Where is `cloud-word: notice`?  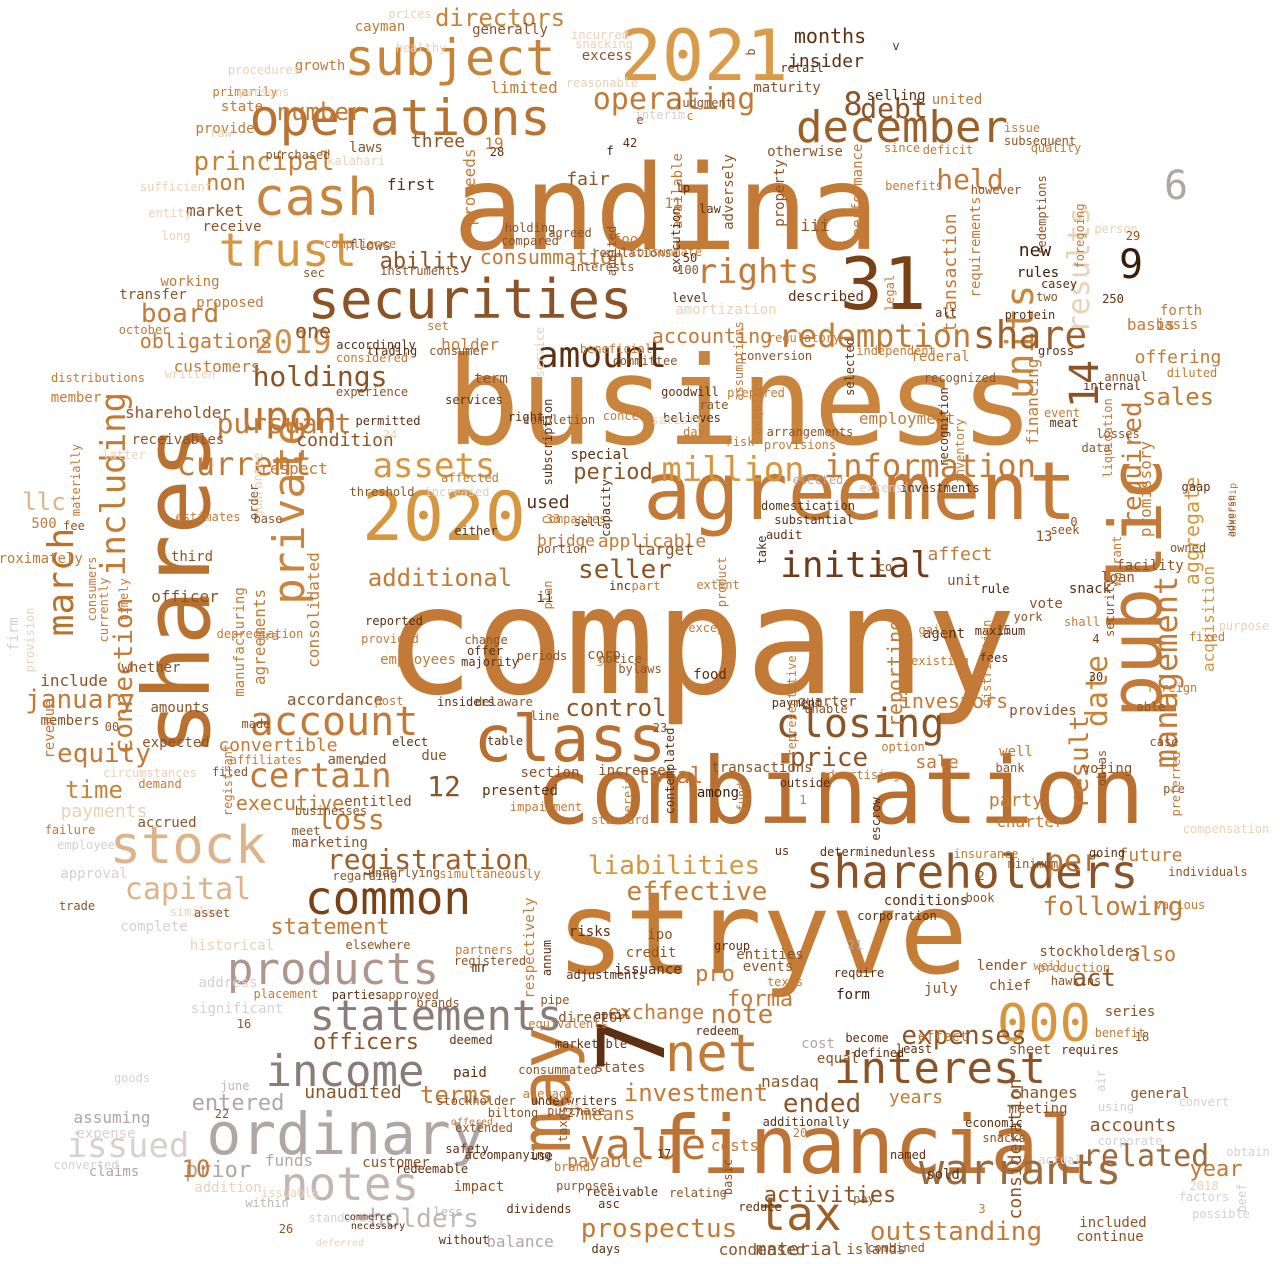
cloud-word: notice is located at coordinates (620, 659).